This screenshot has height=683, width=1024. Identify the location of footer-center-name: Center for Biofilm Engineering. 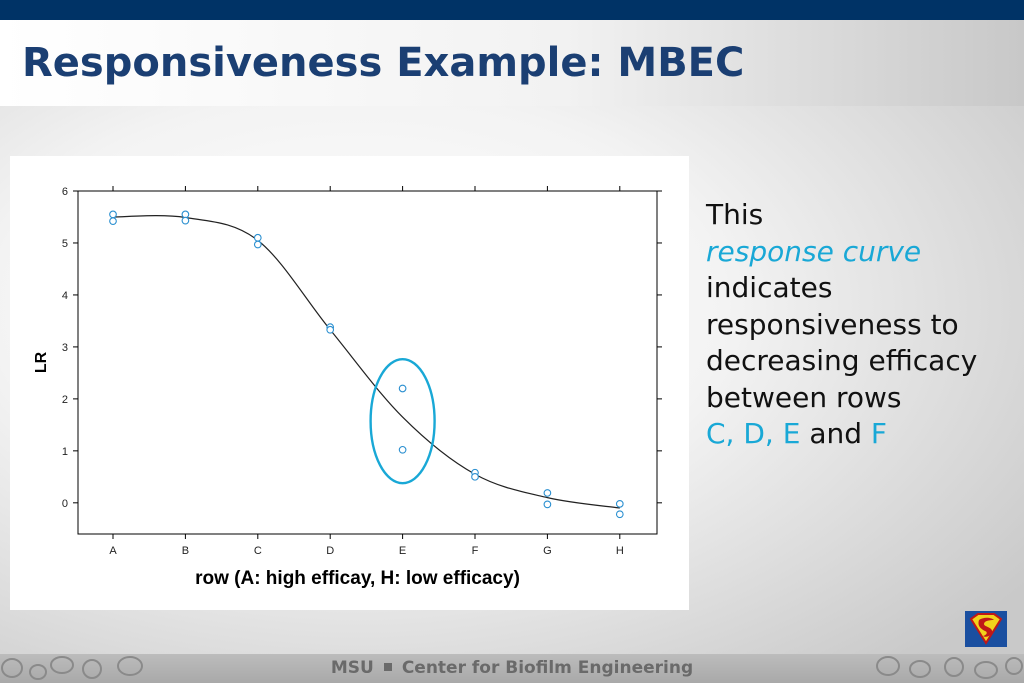
(547, 668).